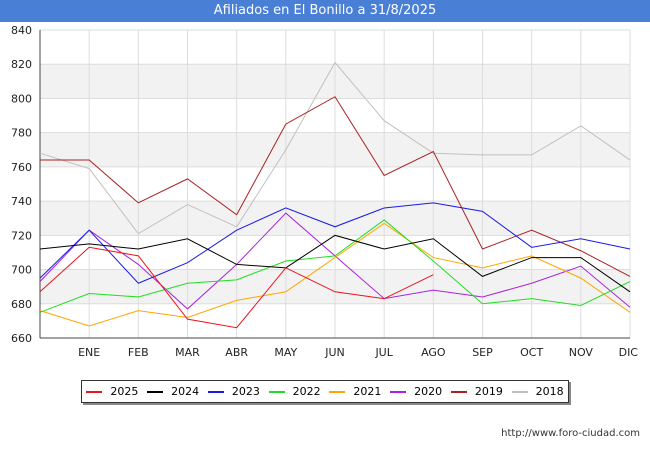 This screenshot has width=650, height=450. What do you see at coordinates (367, 391) in the screenshot?
I see `legend-label: 2021` at bounding box center [367, 391].